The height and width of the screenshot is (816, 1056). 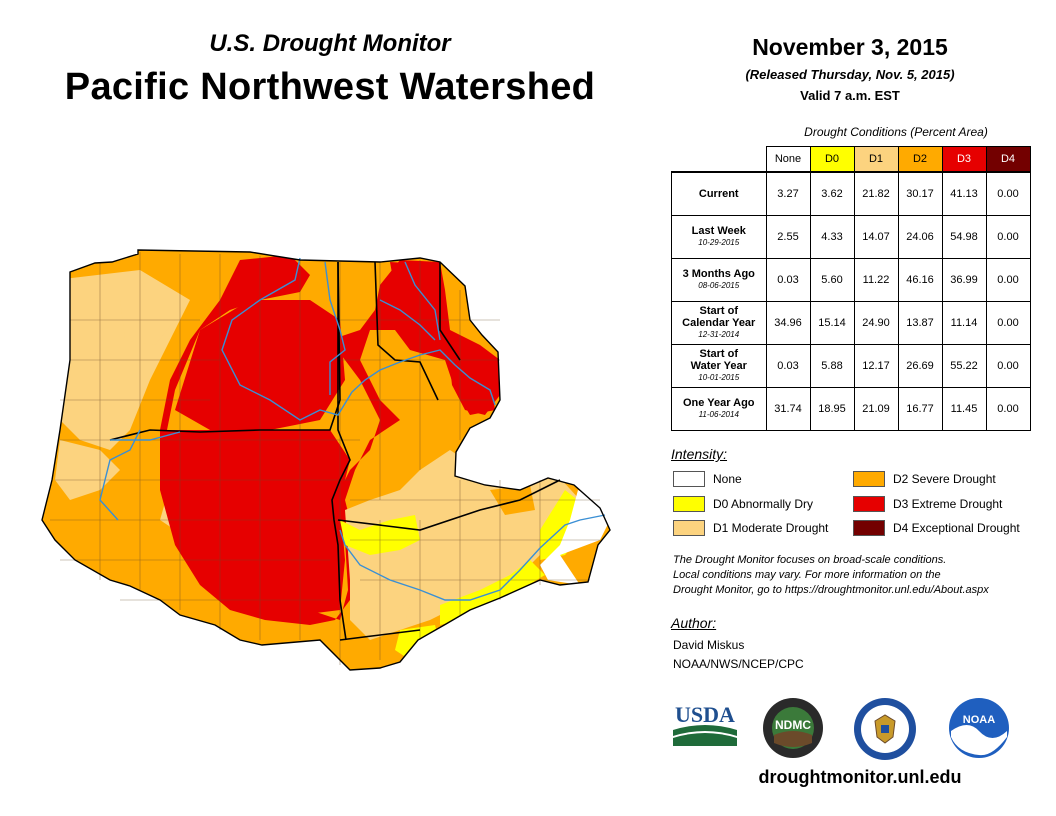 What do you see at coordinates (145, 436) in the screenshot?
I see `lower-columbia` at bounding box center [145, 436].